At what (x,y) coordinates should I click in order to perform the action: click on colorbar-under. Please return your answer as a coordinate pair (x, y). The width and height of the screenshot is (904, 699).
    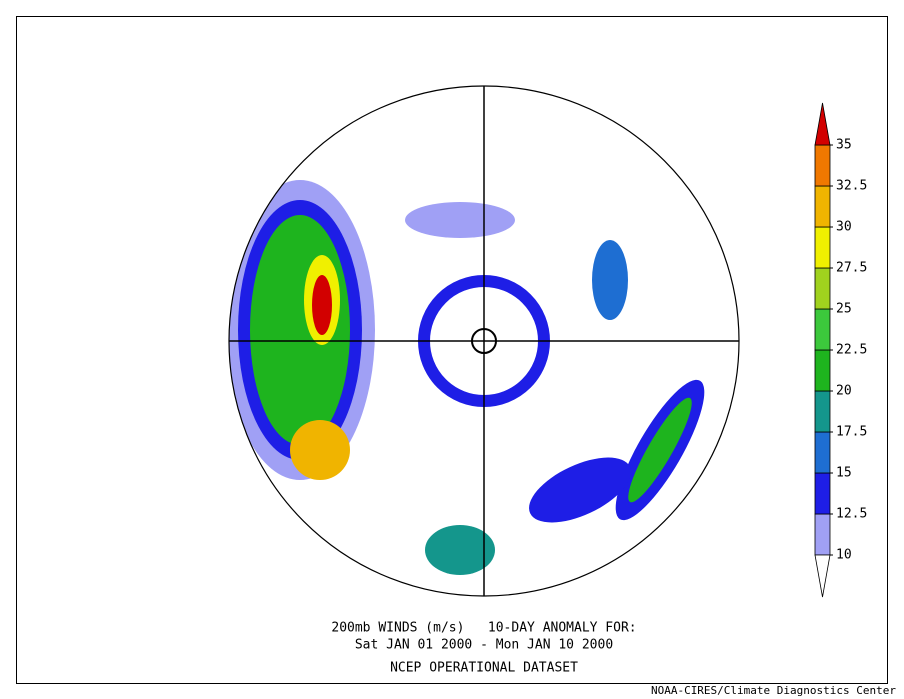
    Looking at the image, I should click on (822, 576).